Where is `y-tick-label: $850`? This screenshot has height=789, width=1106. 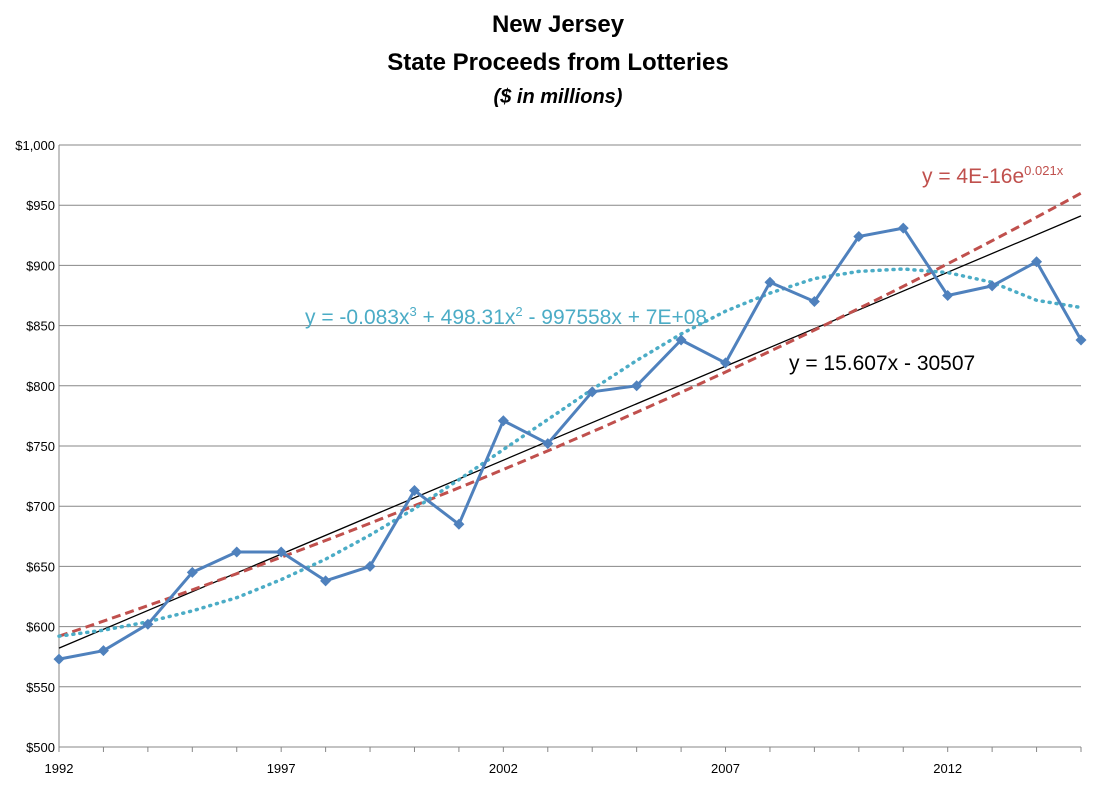 y-tick-label: $850 is located at coordinates (40, 326).